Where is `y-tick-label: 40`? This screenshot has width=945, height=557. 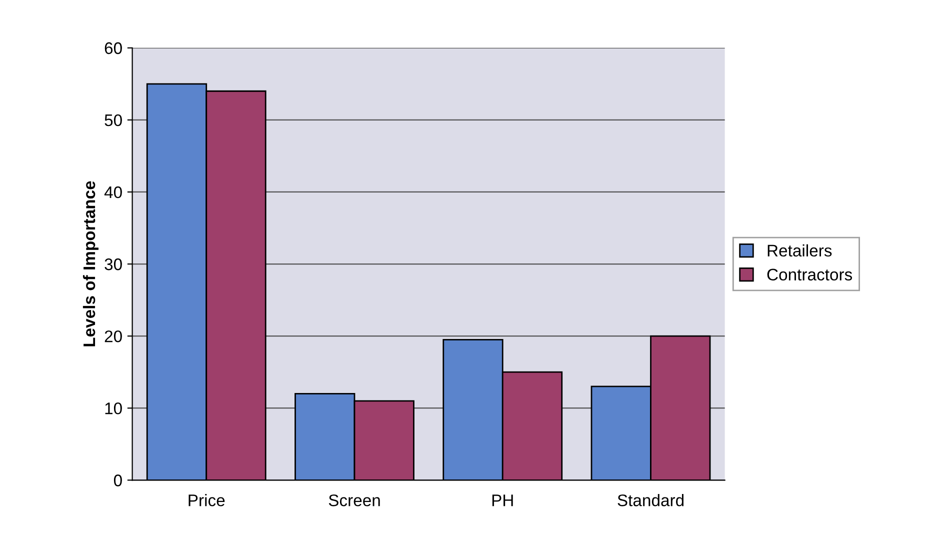 y-tick-label: 40 is located at coordinates (113, 192).